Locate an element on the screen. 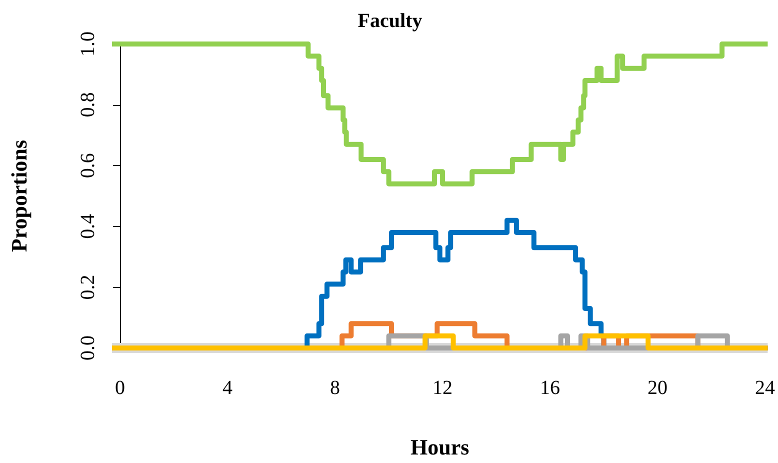 This screenshot has width=778, height=463. x-tick-label: 4 is located at coordinates (227, 388).